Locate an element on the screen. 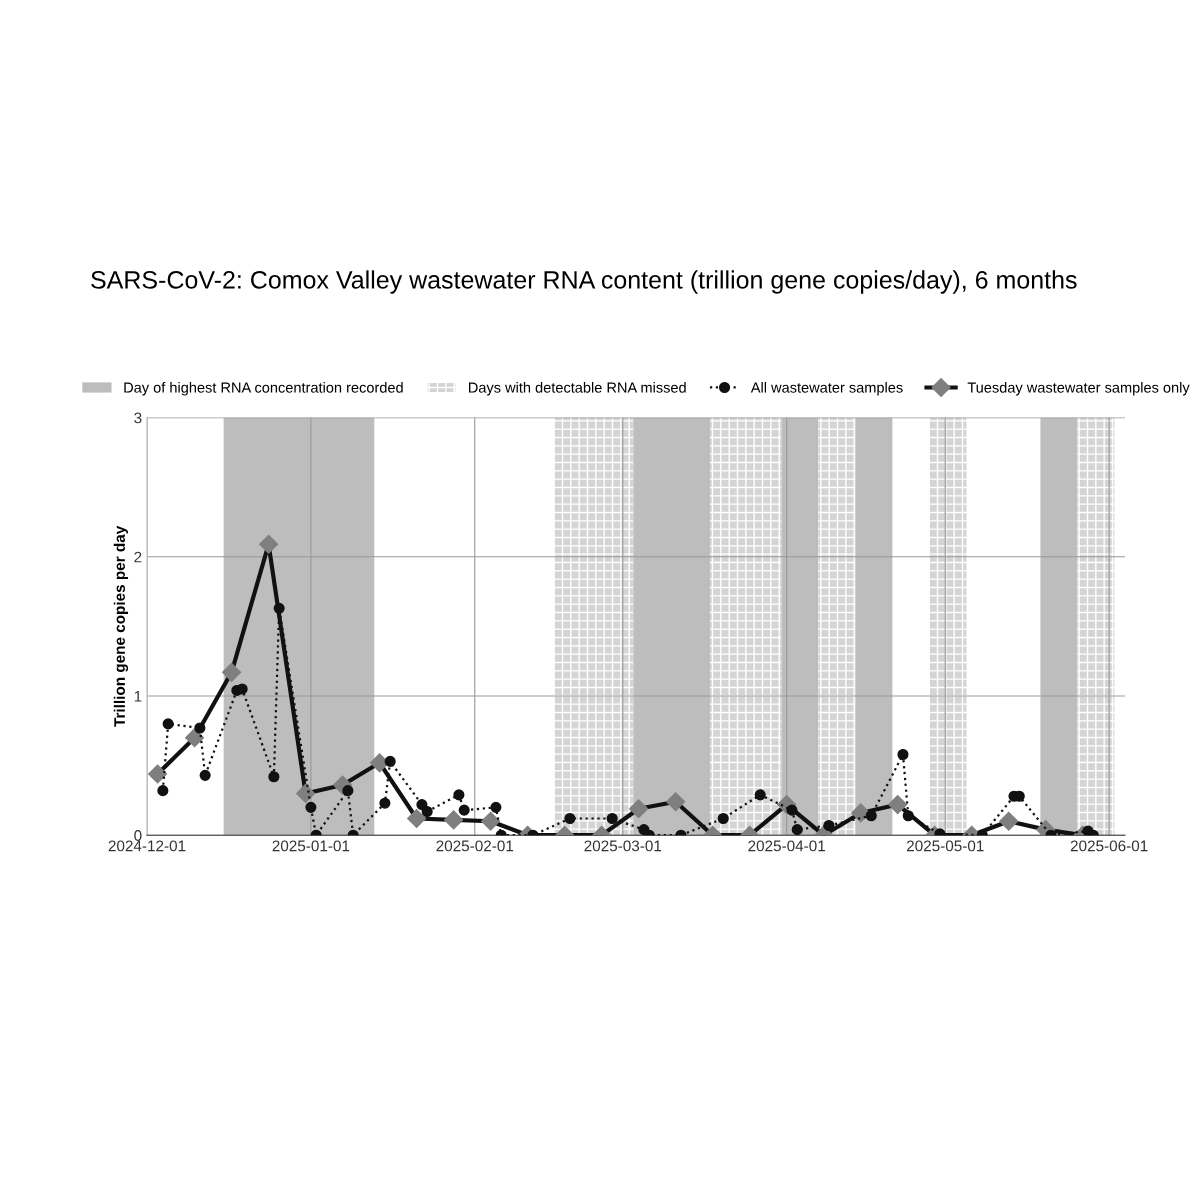  y-tick-label: 3 is located at coordinates (138, 418).